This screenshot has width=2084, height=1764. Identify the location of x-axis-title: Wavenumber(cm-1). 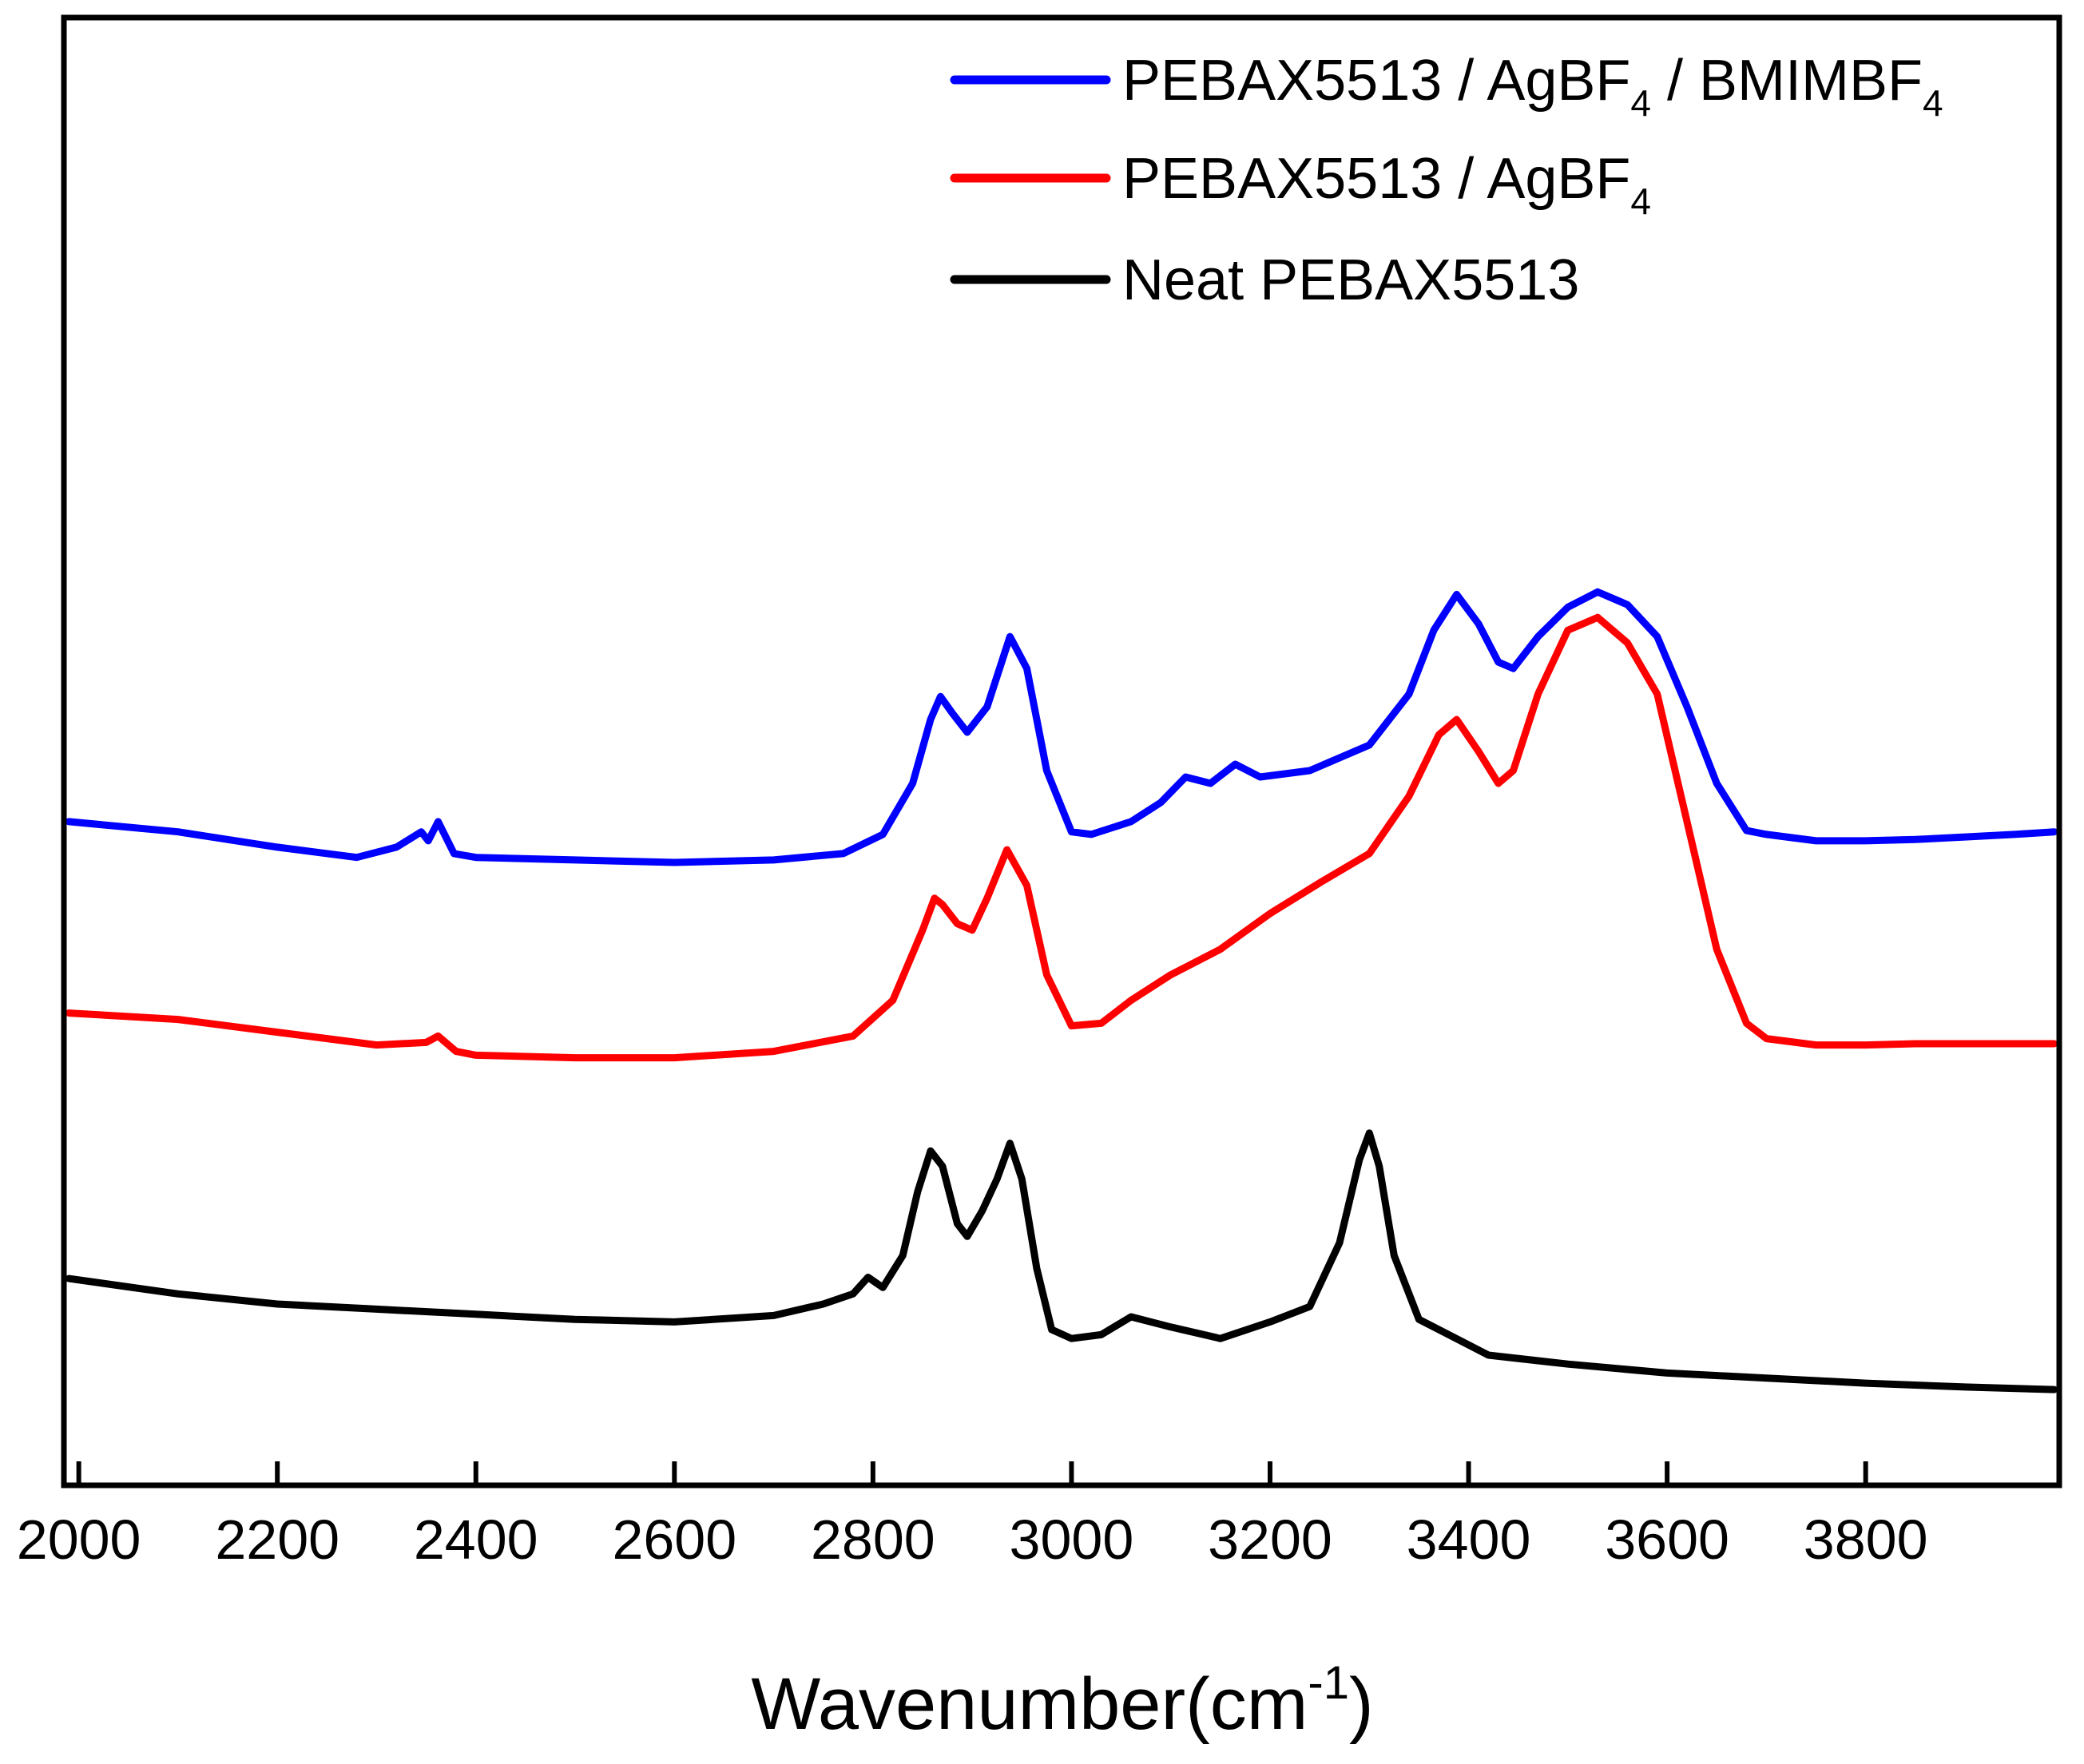
(1062, 1701).